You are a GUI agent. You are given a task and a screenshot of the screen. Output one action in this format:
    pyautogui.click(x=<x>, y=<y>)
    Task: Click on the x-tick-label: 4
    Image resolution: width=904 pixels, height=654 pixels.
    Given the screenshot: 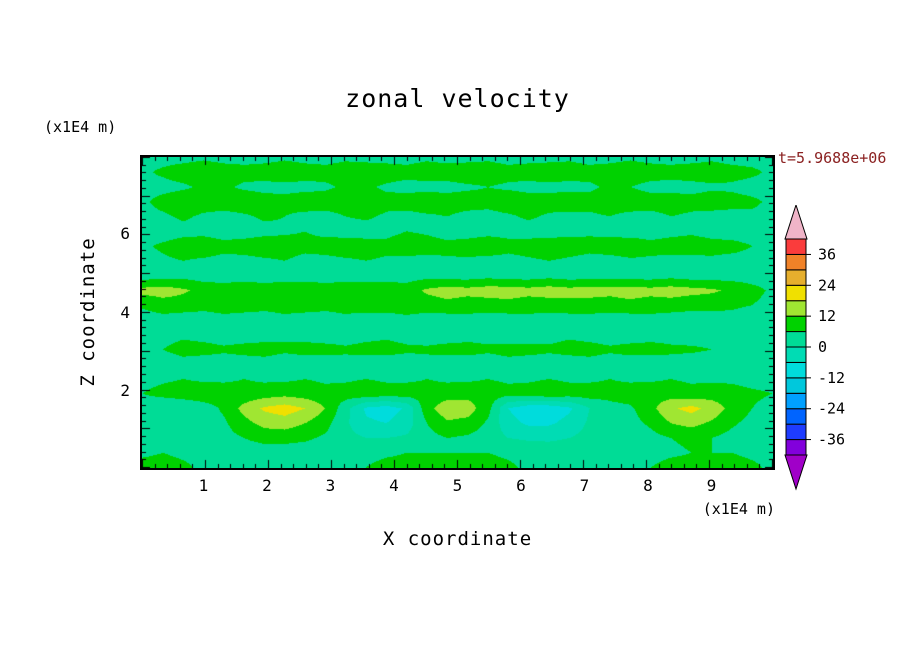 What is the action you would take?
    pyautogui.click(x=394, y=485)
    